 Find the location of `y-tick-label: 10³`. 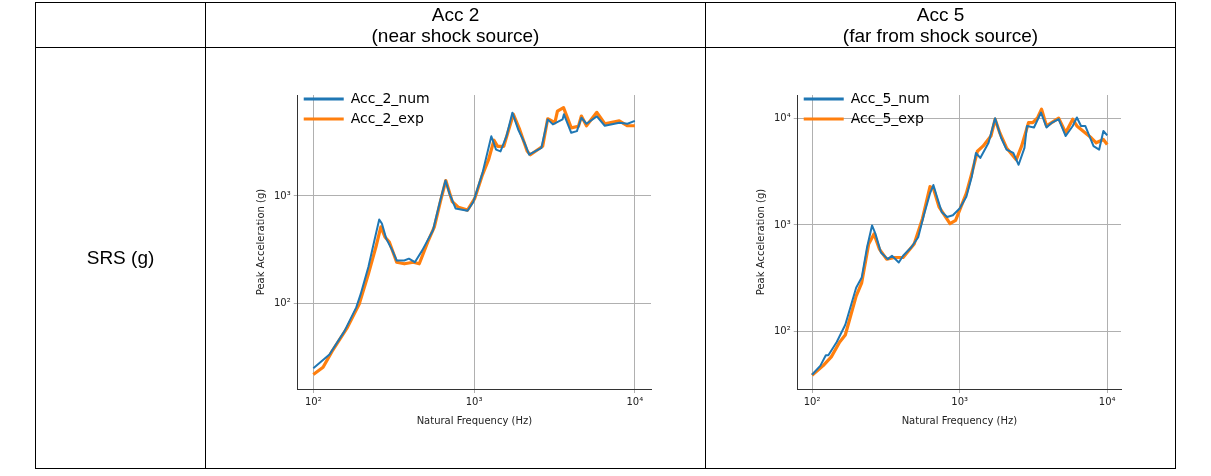

y-tick-label: 10³ is located at coordinates (782, 224).